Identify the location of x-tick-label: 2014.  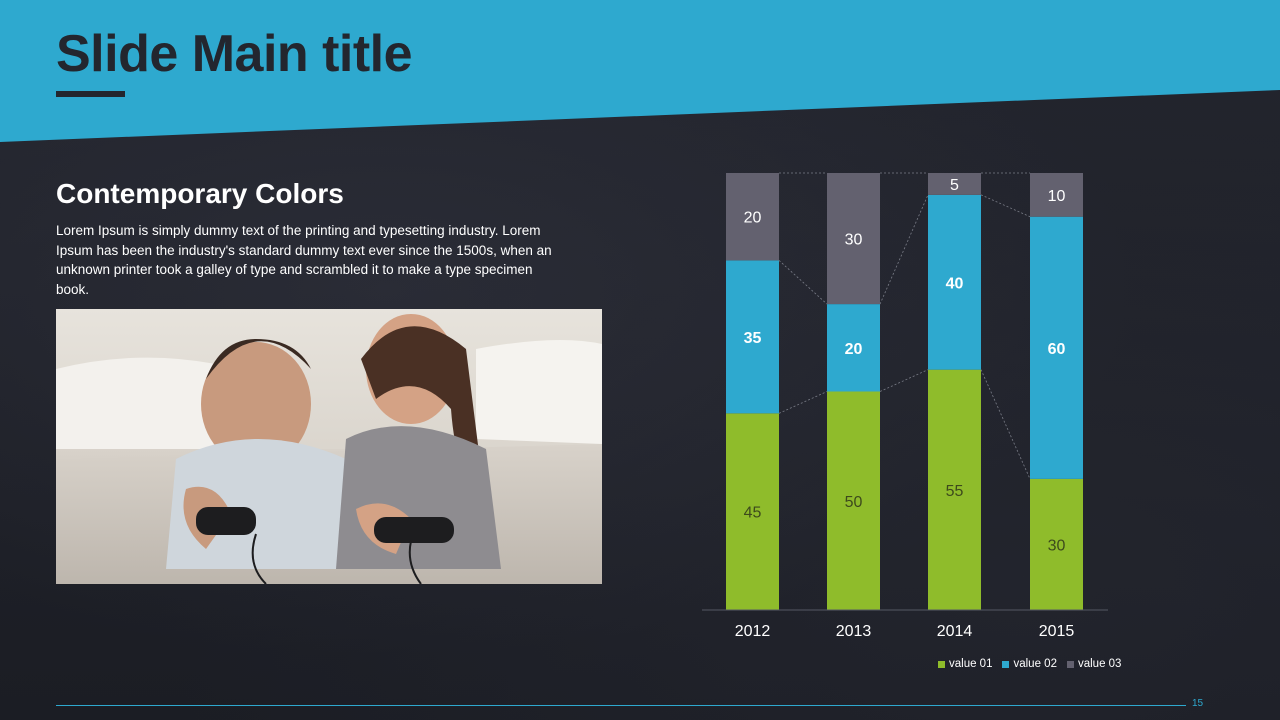
(955, 631).